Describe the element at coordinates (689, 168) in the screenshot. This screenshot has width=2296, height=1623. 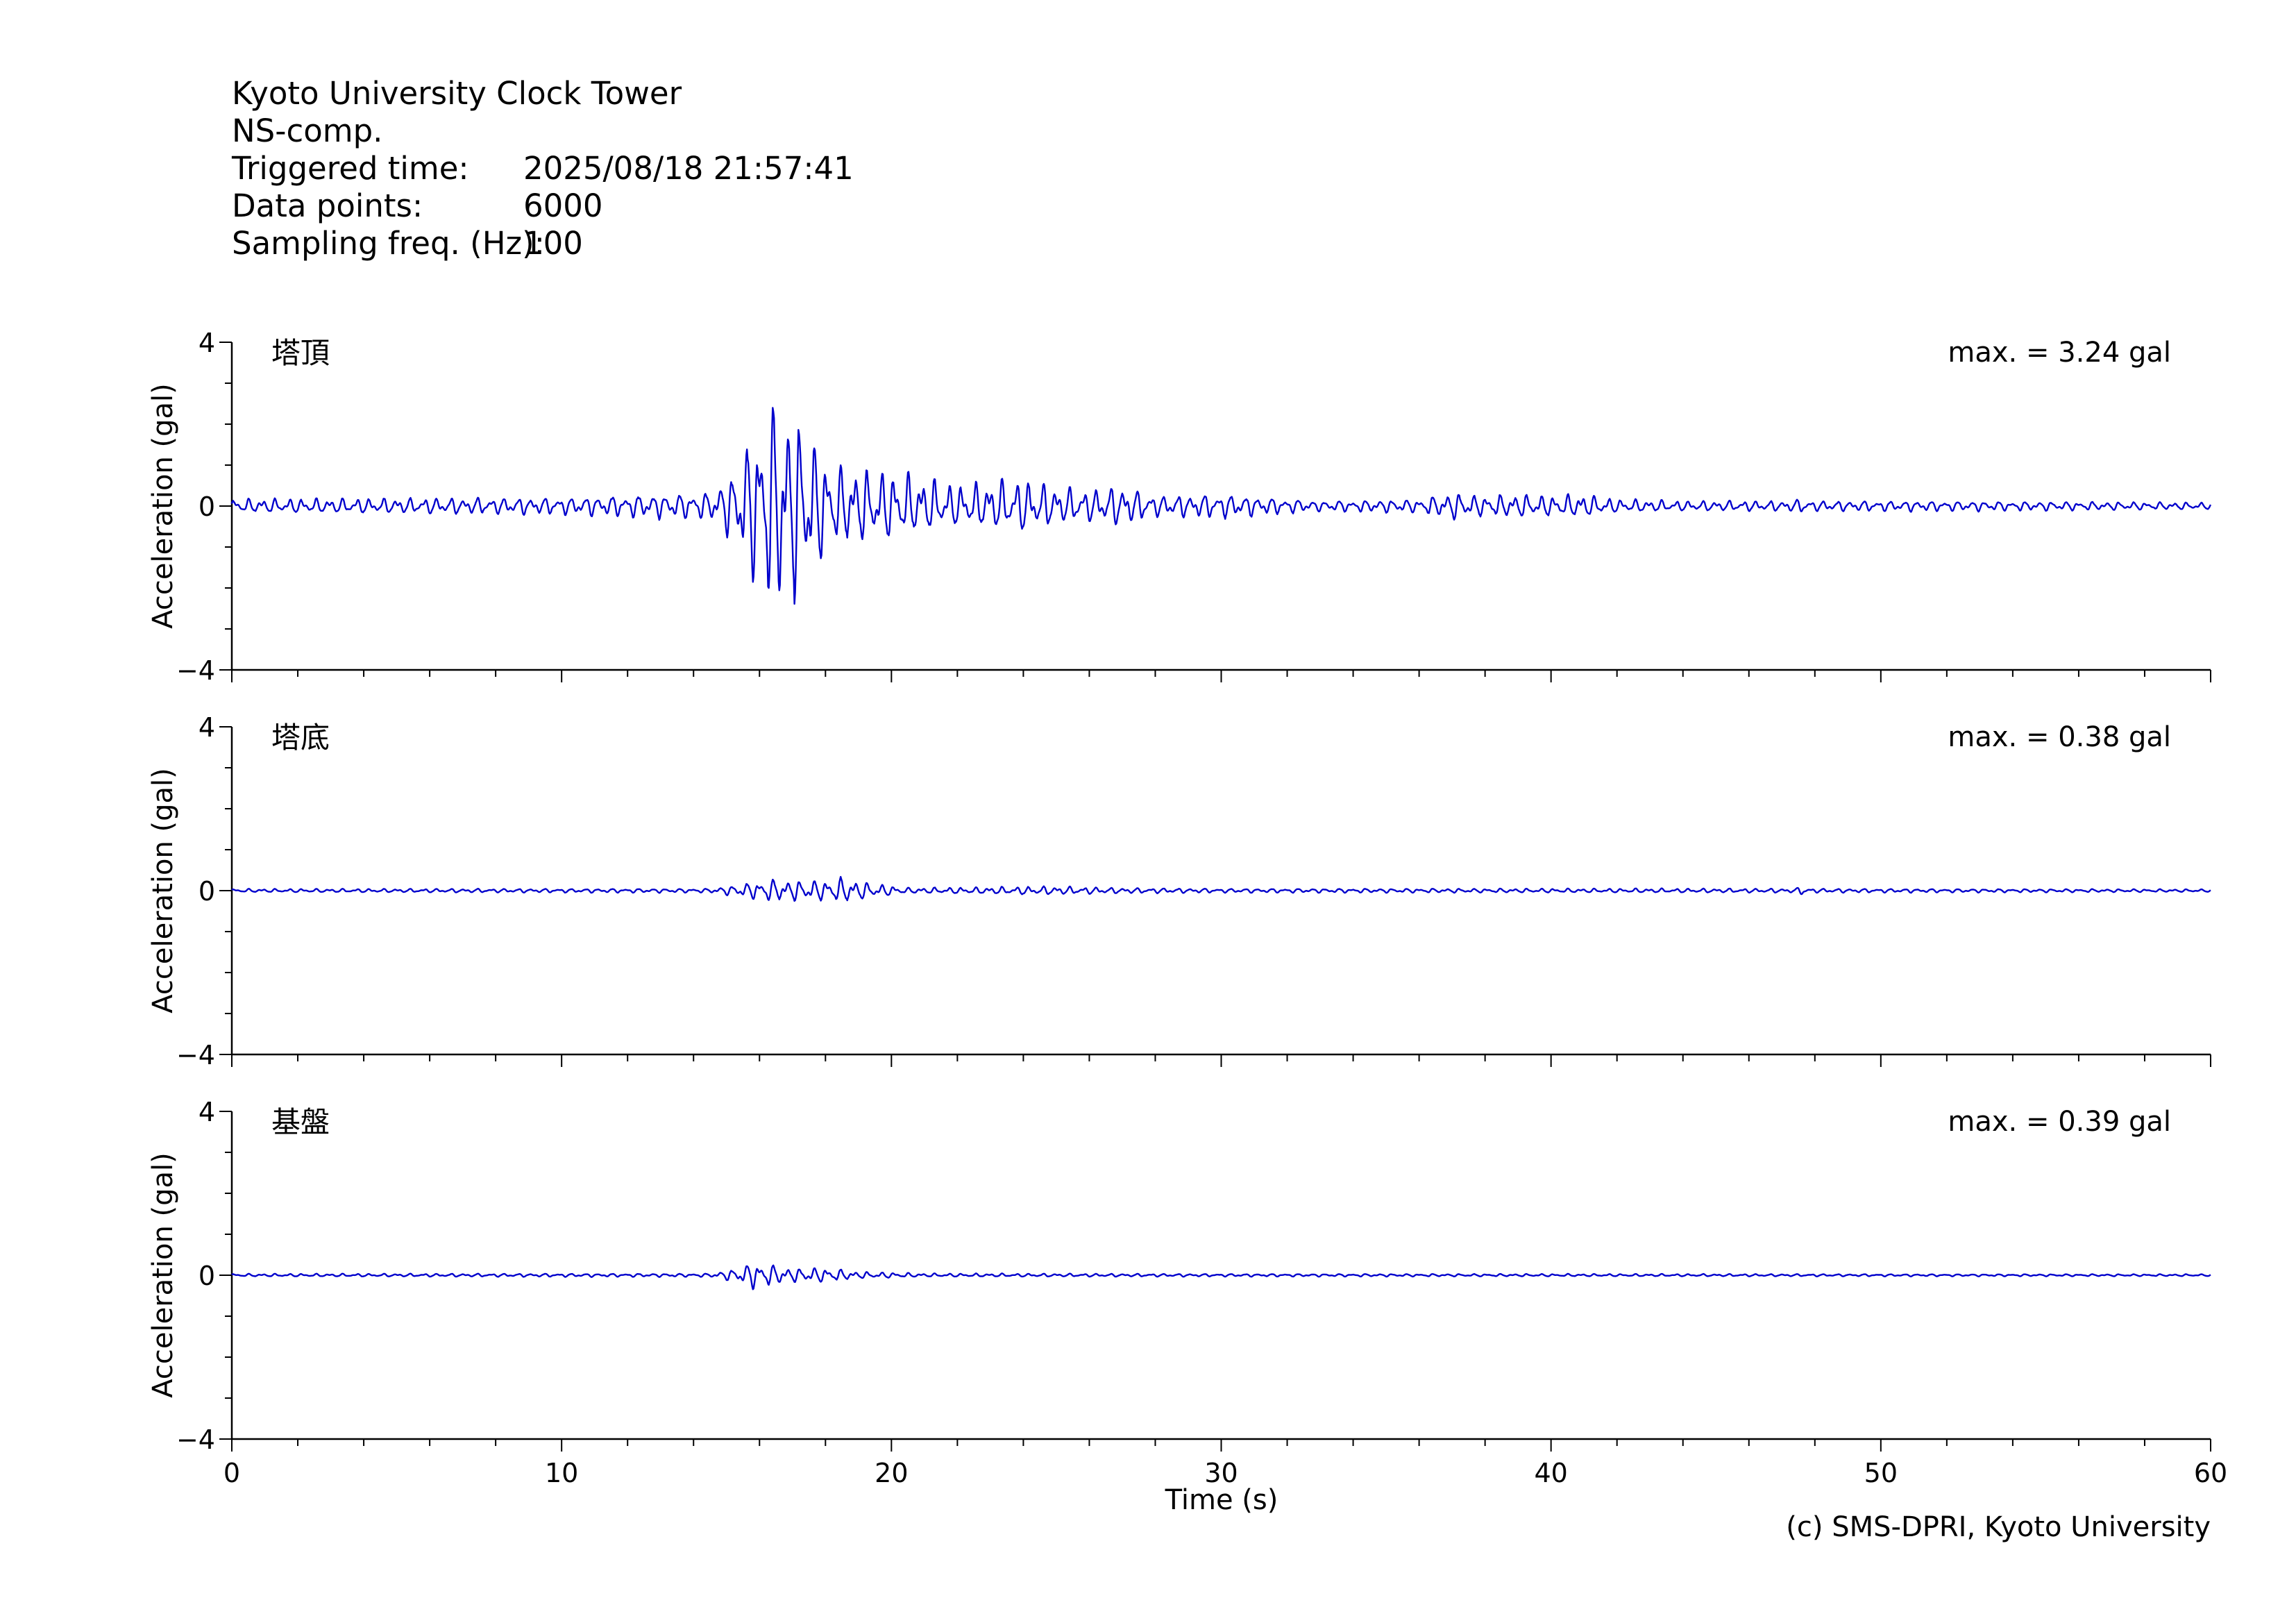
I see `triggered-time-value: 2025/08/18 21:57:41` at that location.